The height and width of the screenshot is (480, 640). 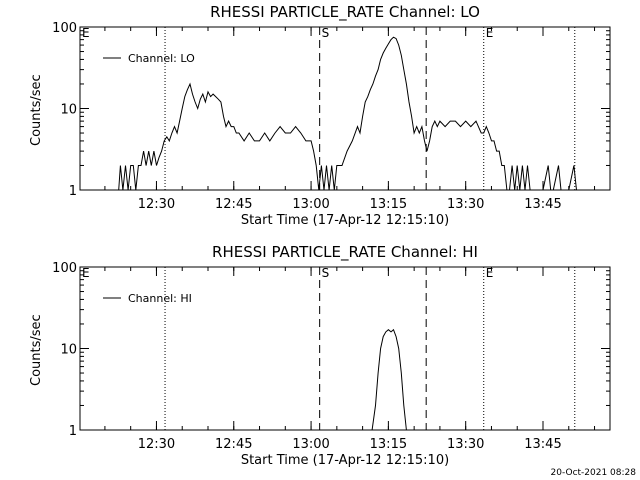 What do you see at coordinates (465, 444) in the screenshot?
I see `x-tick-label-hi: 13:30` at bounding box center [465, 444].